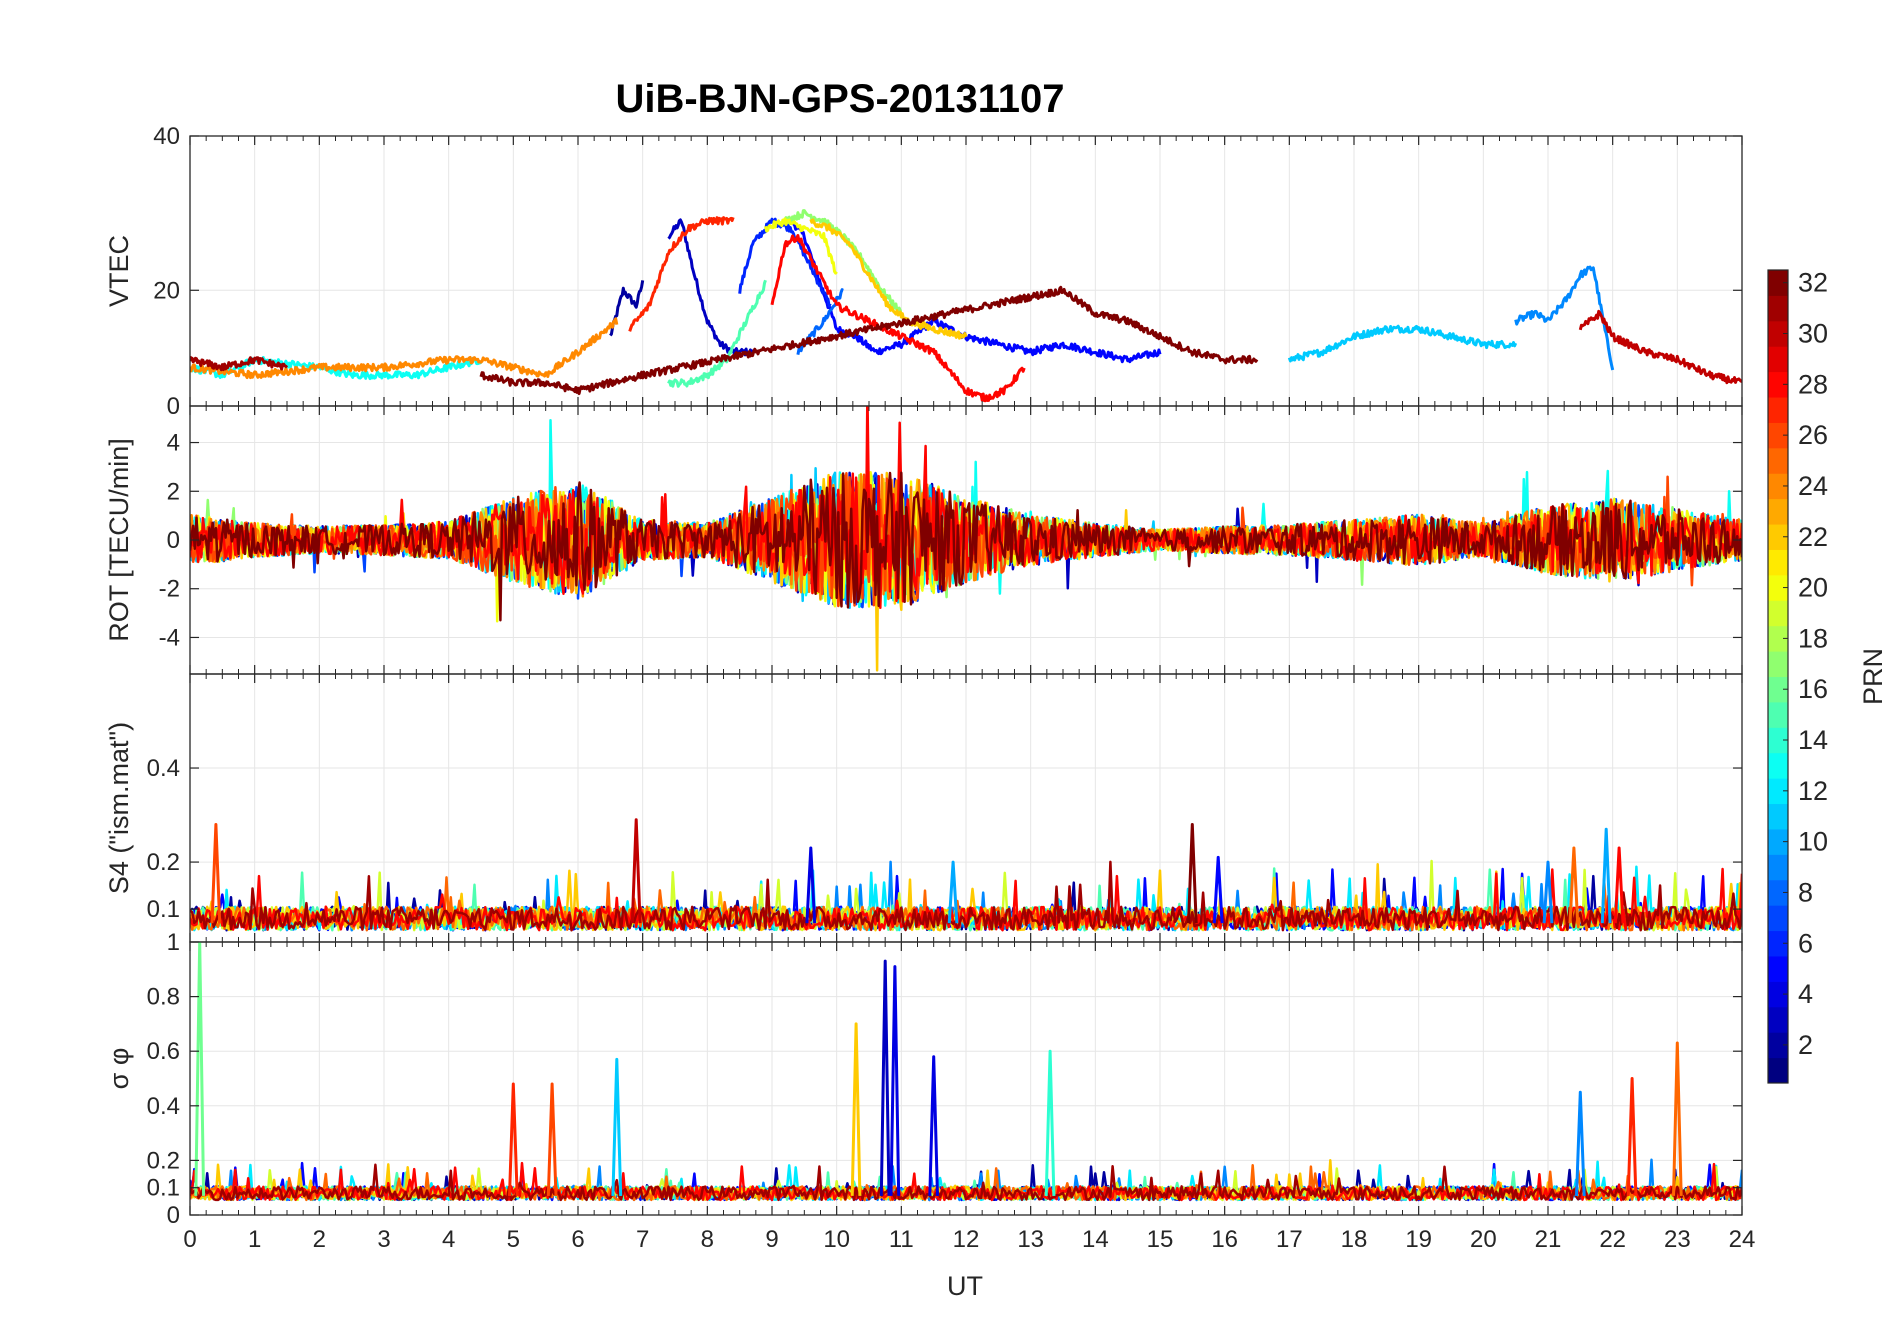 The height and width of the screenshot is (1330, 1902). I want to click on y-tick-label: 0.4, so click(163, 1106).